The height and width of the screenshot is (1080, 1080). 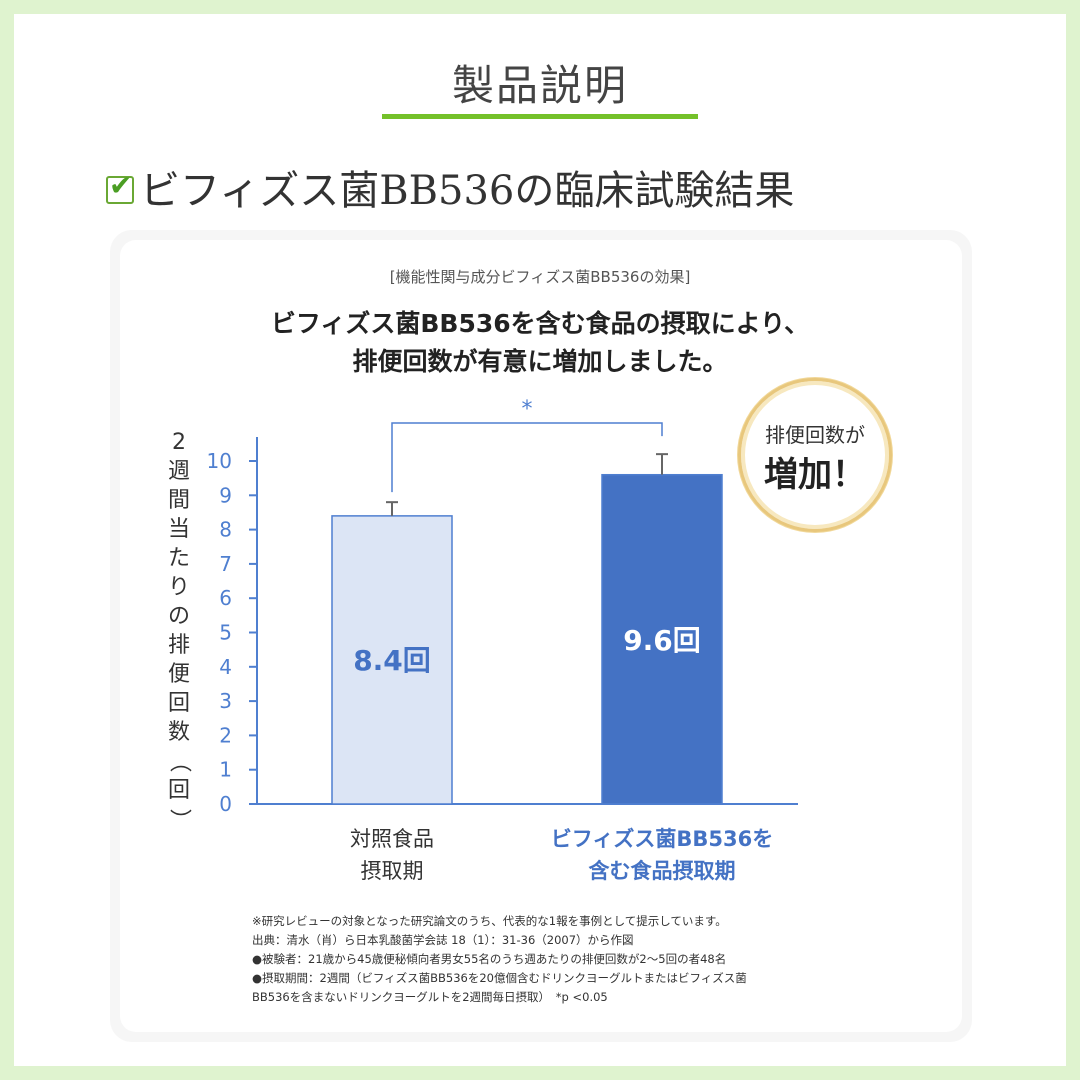 I want to click on x-category-label: 対照食品, so click(x=392, y=839).